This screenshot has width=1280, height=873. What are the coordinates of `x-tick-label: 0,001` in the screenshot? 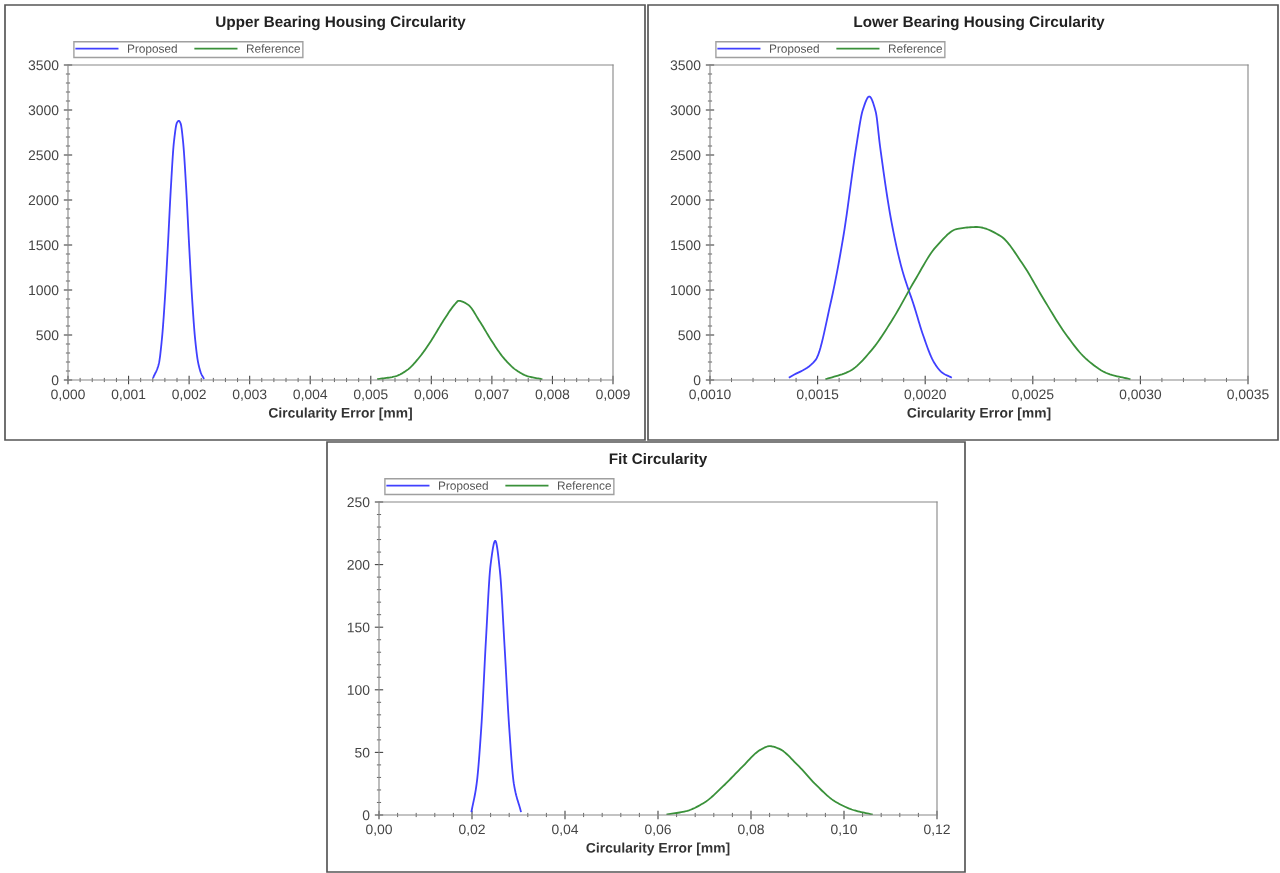 It's located at (128, 395).